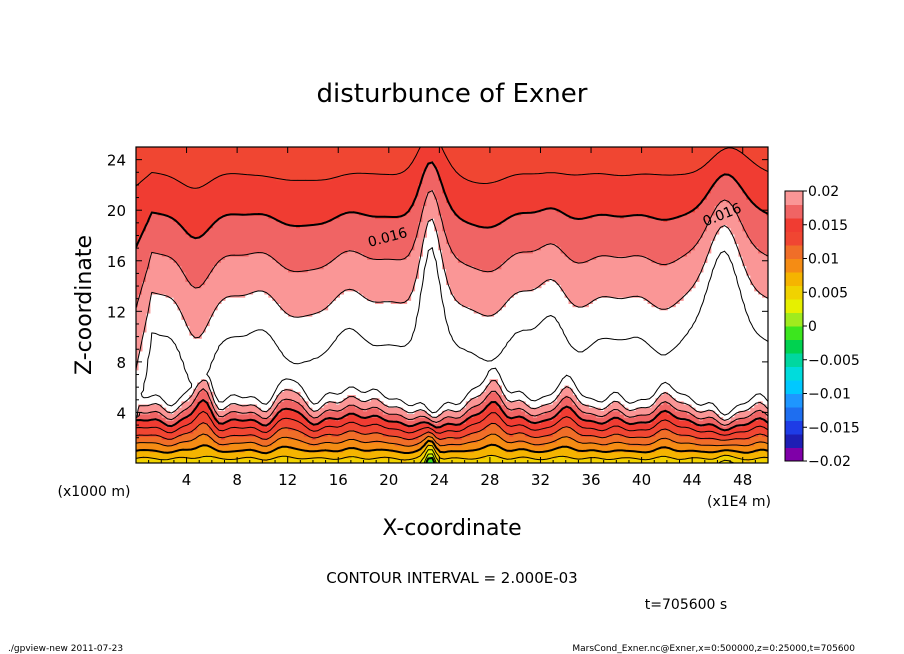  What do you see at coordinates (812, 327) in the screenshot?
I see `colorbar-tick-label: 0` at bounding box center [812, 327].